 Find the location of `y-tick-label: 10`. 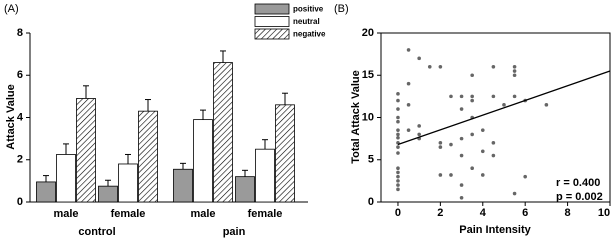

y-tick-label: 10 is located at coordinates (368, 117).